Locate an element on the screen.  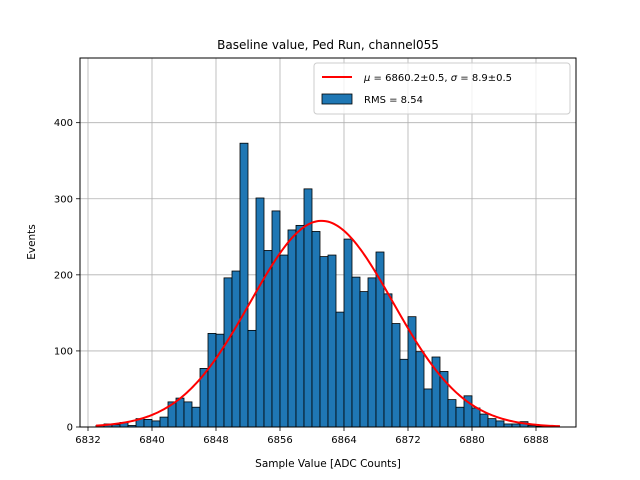
y-tick-label: 300 is located at coordinates (63, 199).